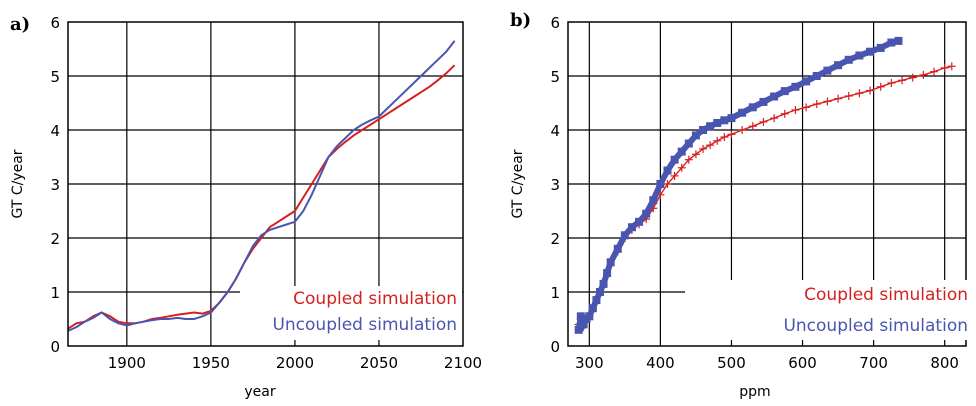 This screenshot has height=406, width=976. Describe the element at coordinates (375, 299) in the screenshot. I see `panel-a-legend-coupled: Coupled simulation` at that location.